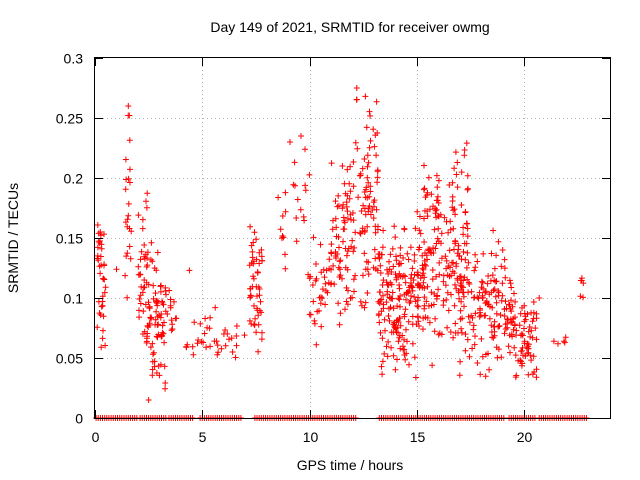  What do you see at coordinates (96, 437) in the screenshot?
I see `x-tick-label: 0` at bounding box center [96, 437].